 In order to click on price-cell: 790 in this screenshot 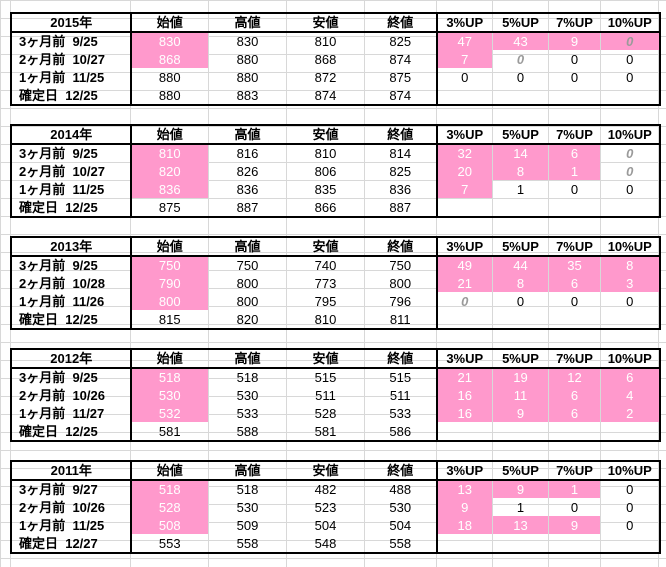, I will do `click(169, 283)`.